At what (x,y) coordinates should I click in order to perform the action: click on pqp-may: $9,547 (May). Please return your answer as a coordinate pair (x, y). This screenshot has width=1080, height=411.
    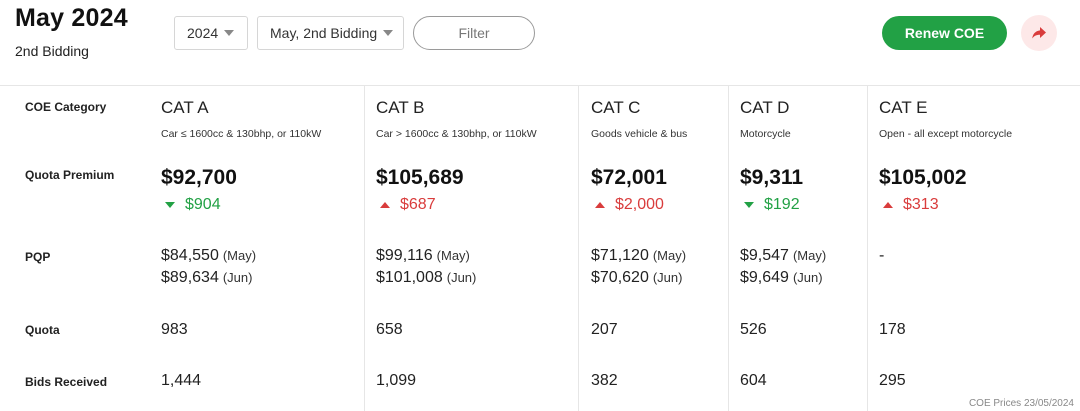
    Looking at the image, I should click on (783, 256).